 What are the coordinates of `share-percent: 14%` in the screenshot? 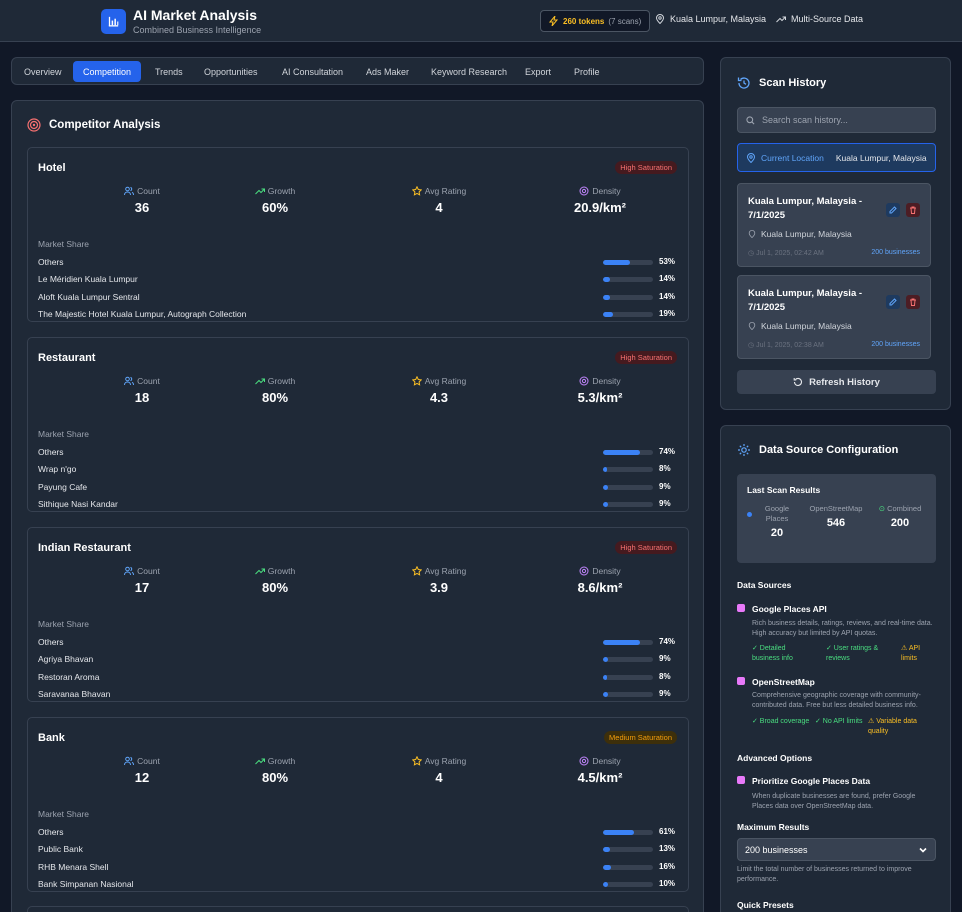 It's located at (667, 279).